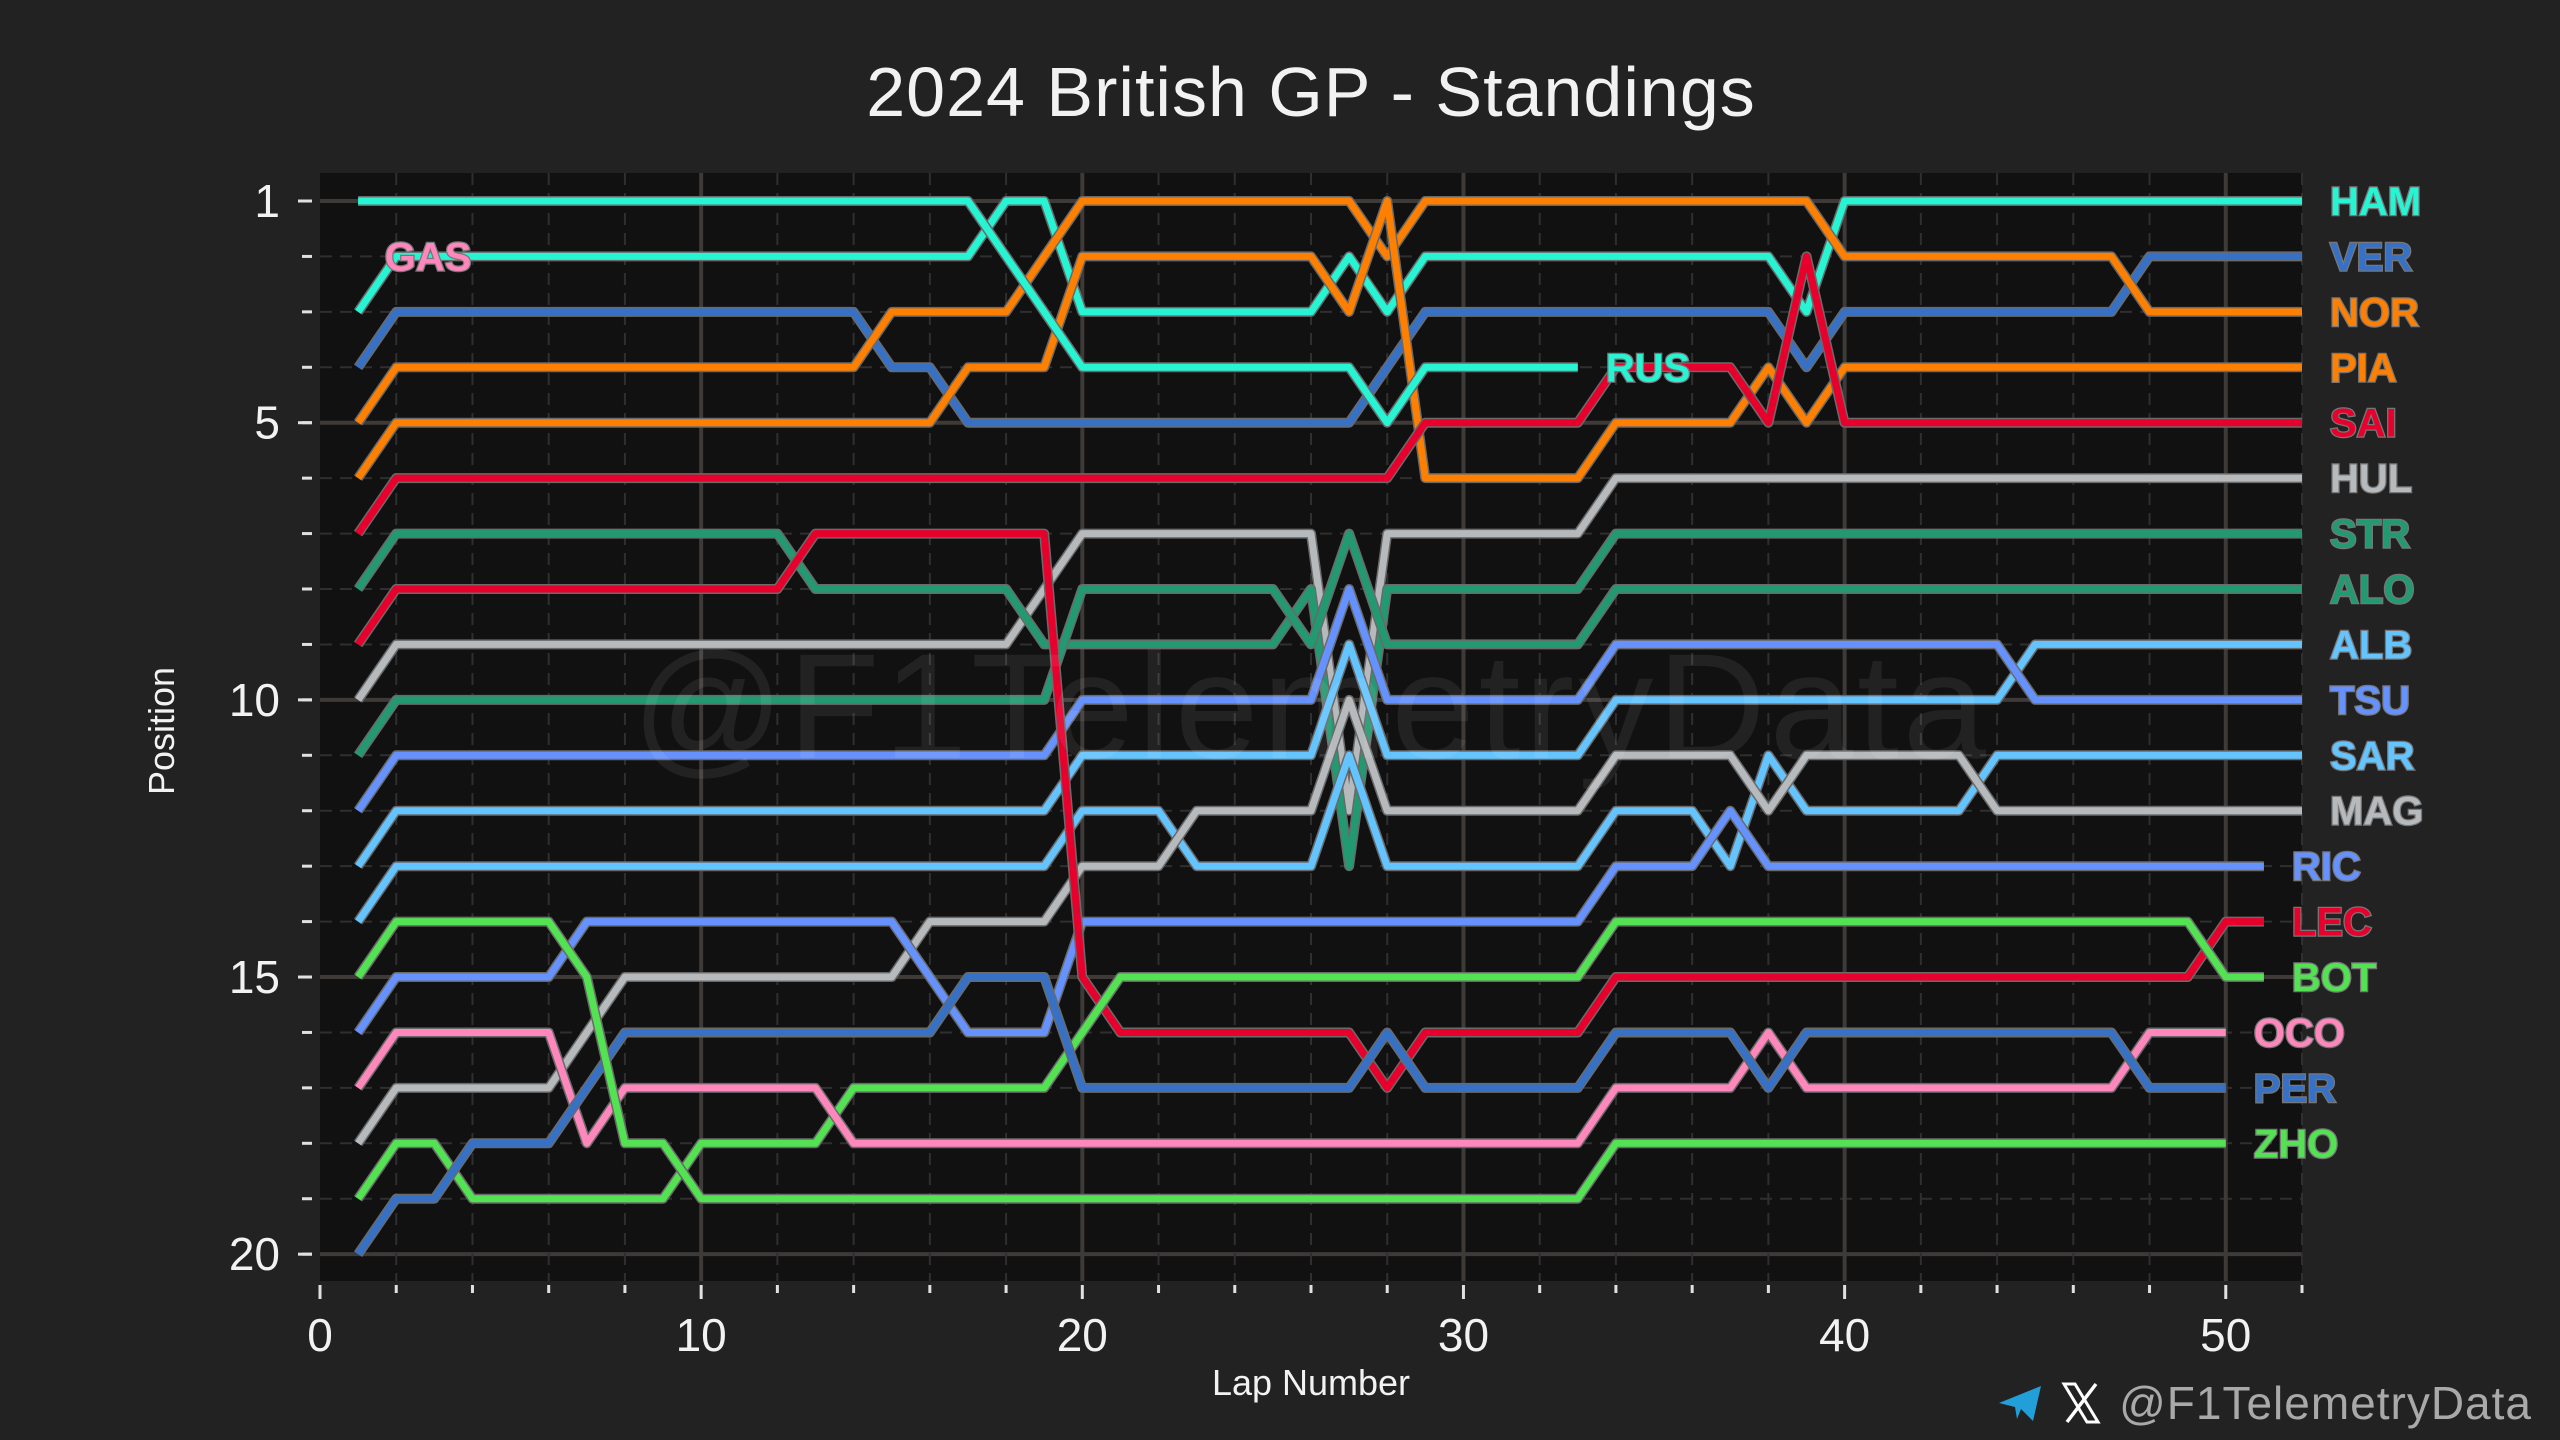 The height and width of the screenshot is (1440, 2560). Describe the element at coordinates (1082, 1335) in the screenshot. I see `x-tick-label: 20` at that location.